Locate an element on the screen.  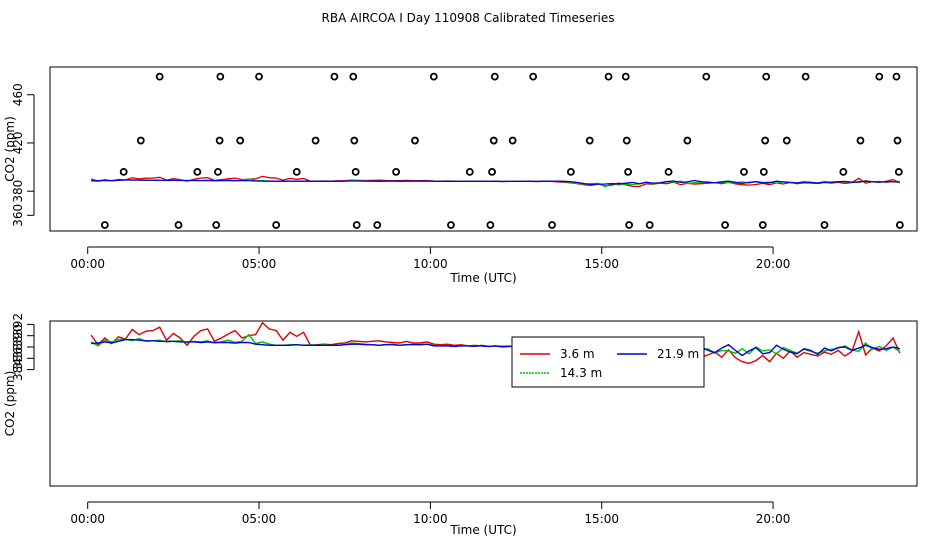
y-tick-label: 390 is located at coordinates (18, 335).